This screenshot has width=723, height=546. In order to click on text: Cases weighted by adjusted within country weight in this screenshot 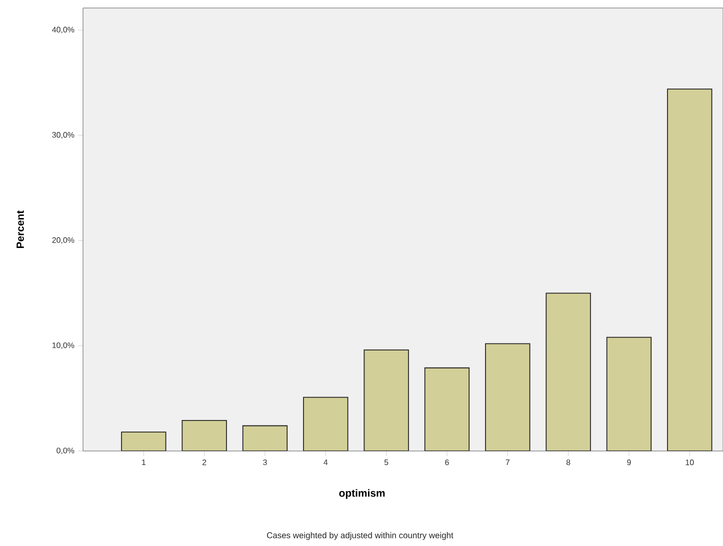, I will do `click(360, 536)`.